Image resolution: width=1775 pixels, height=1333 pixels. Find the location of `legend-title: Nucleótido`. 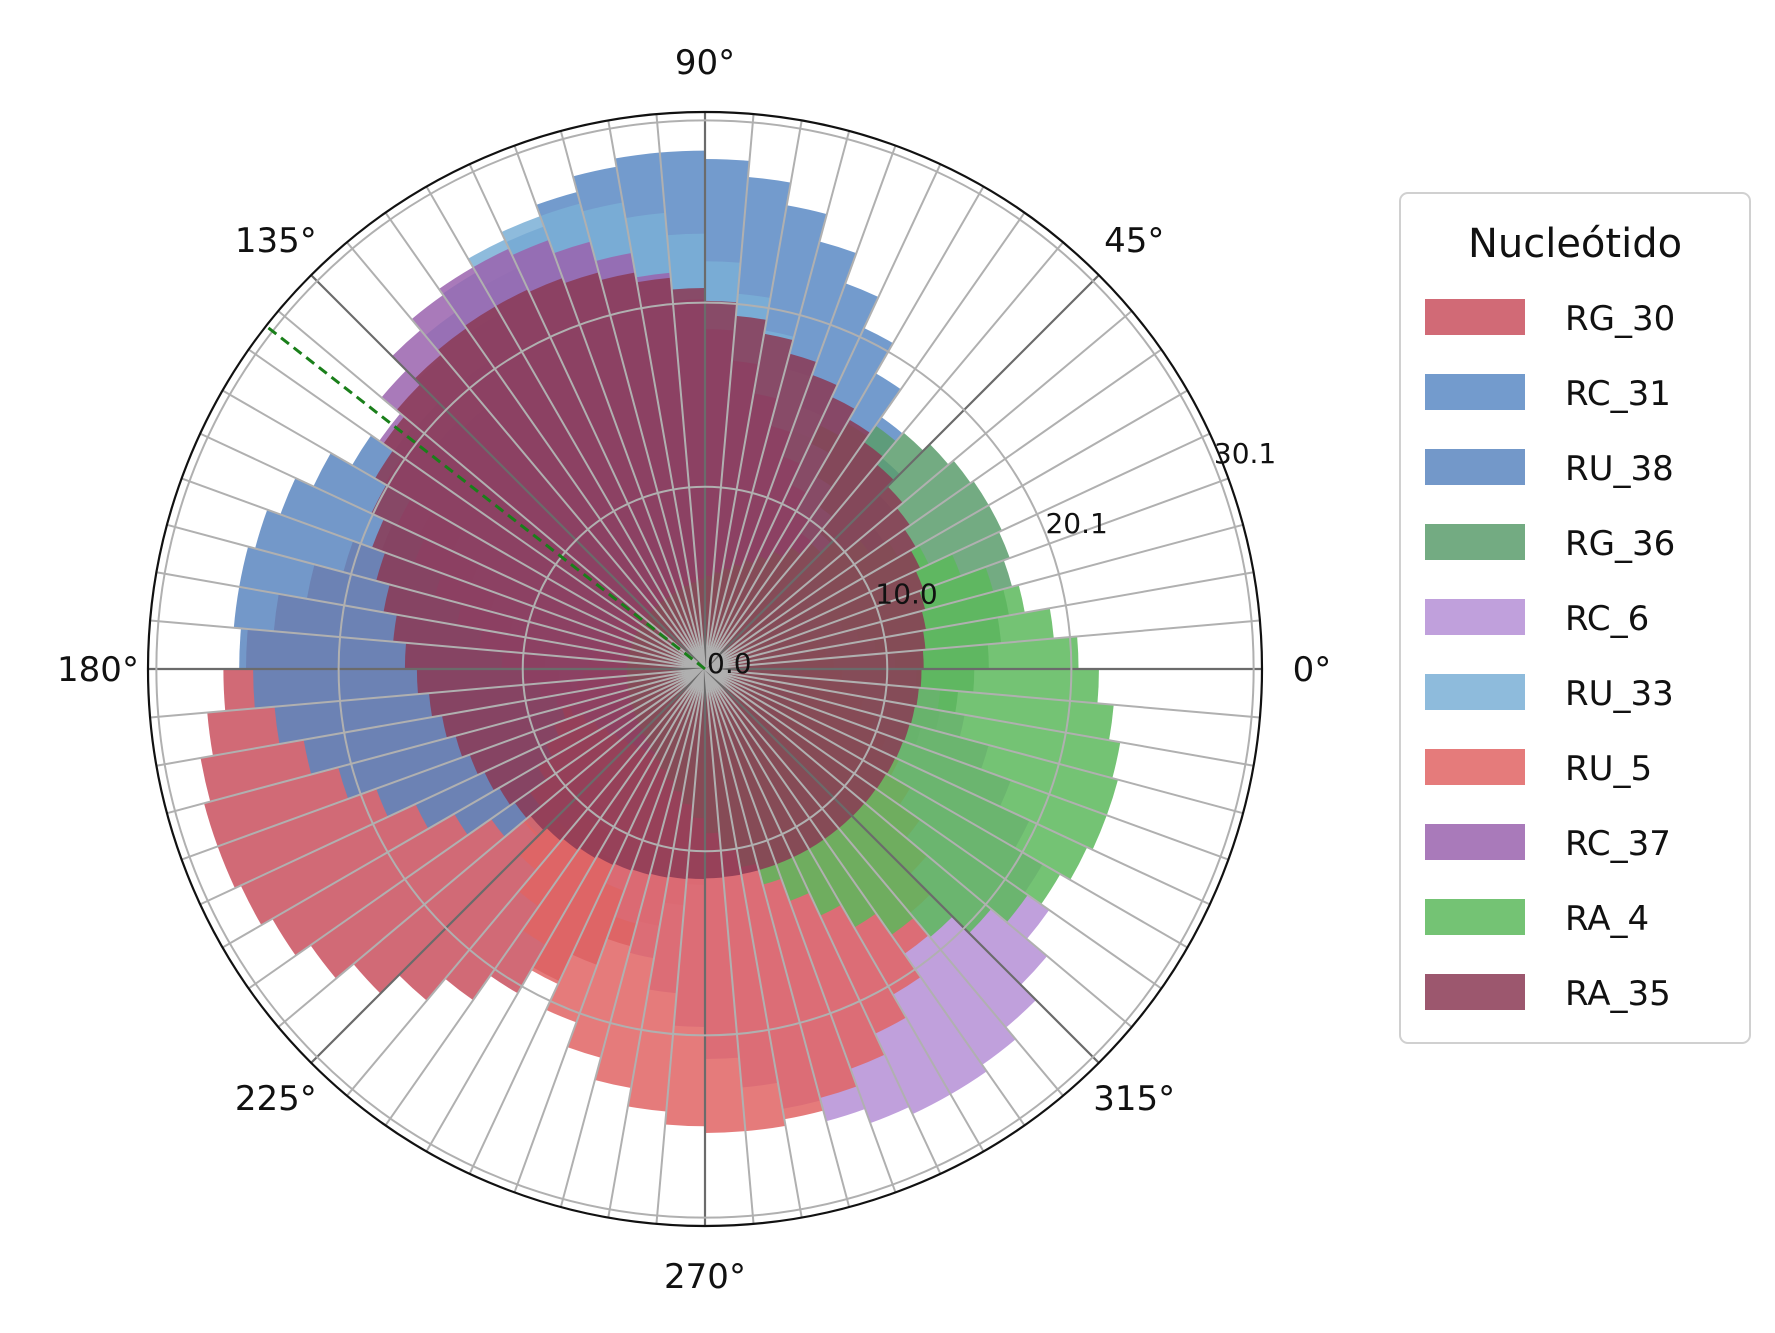

legend-title: Nucleótido is located at coordinates (1575, 244).